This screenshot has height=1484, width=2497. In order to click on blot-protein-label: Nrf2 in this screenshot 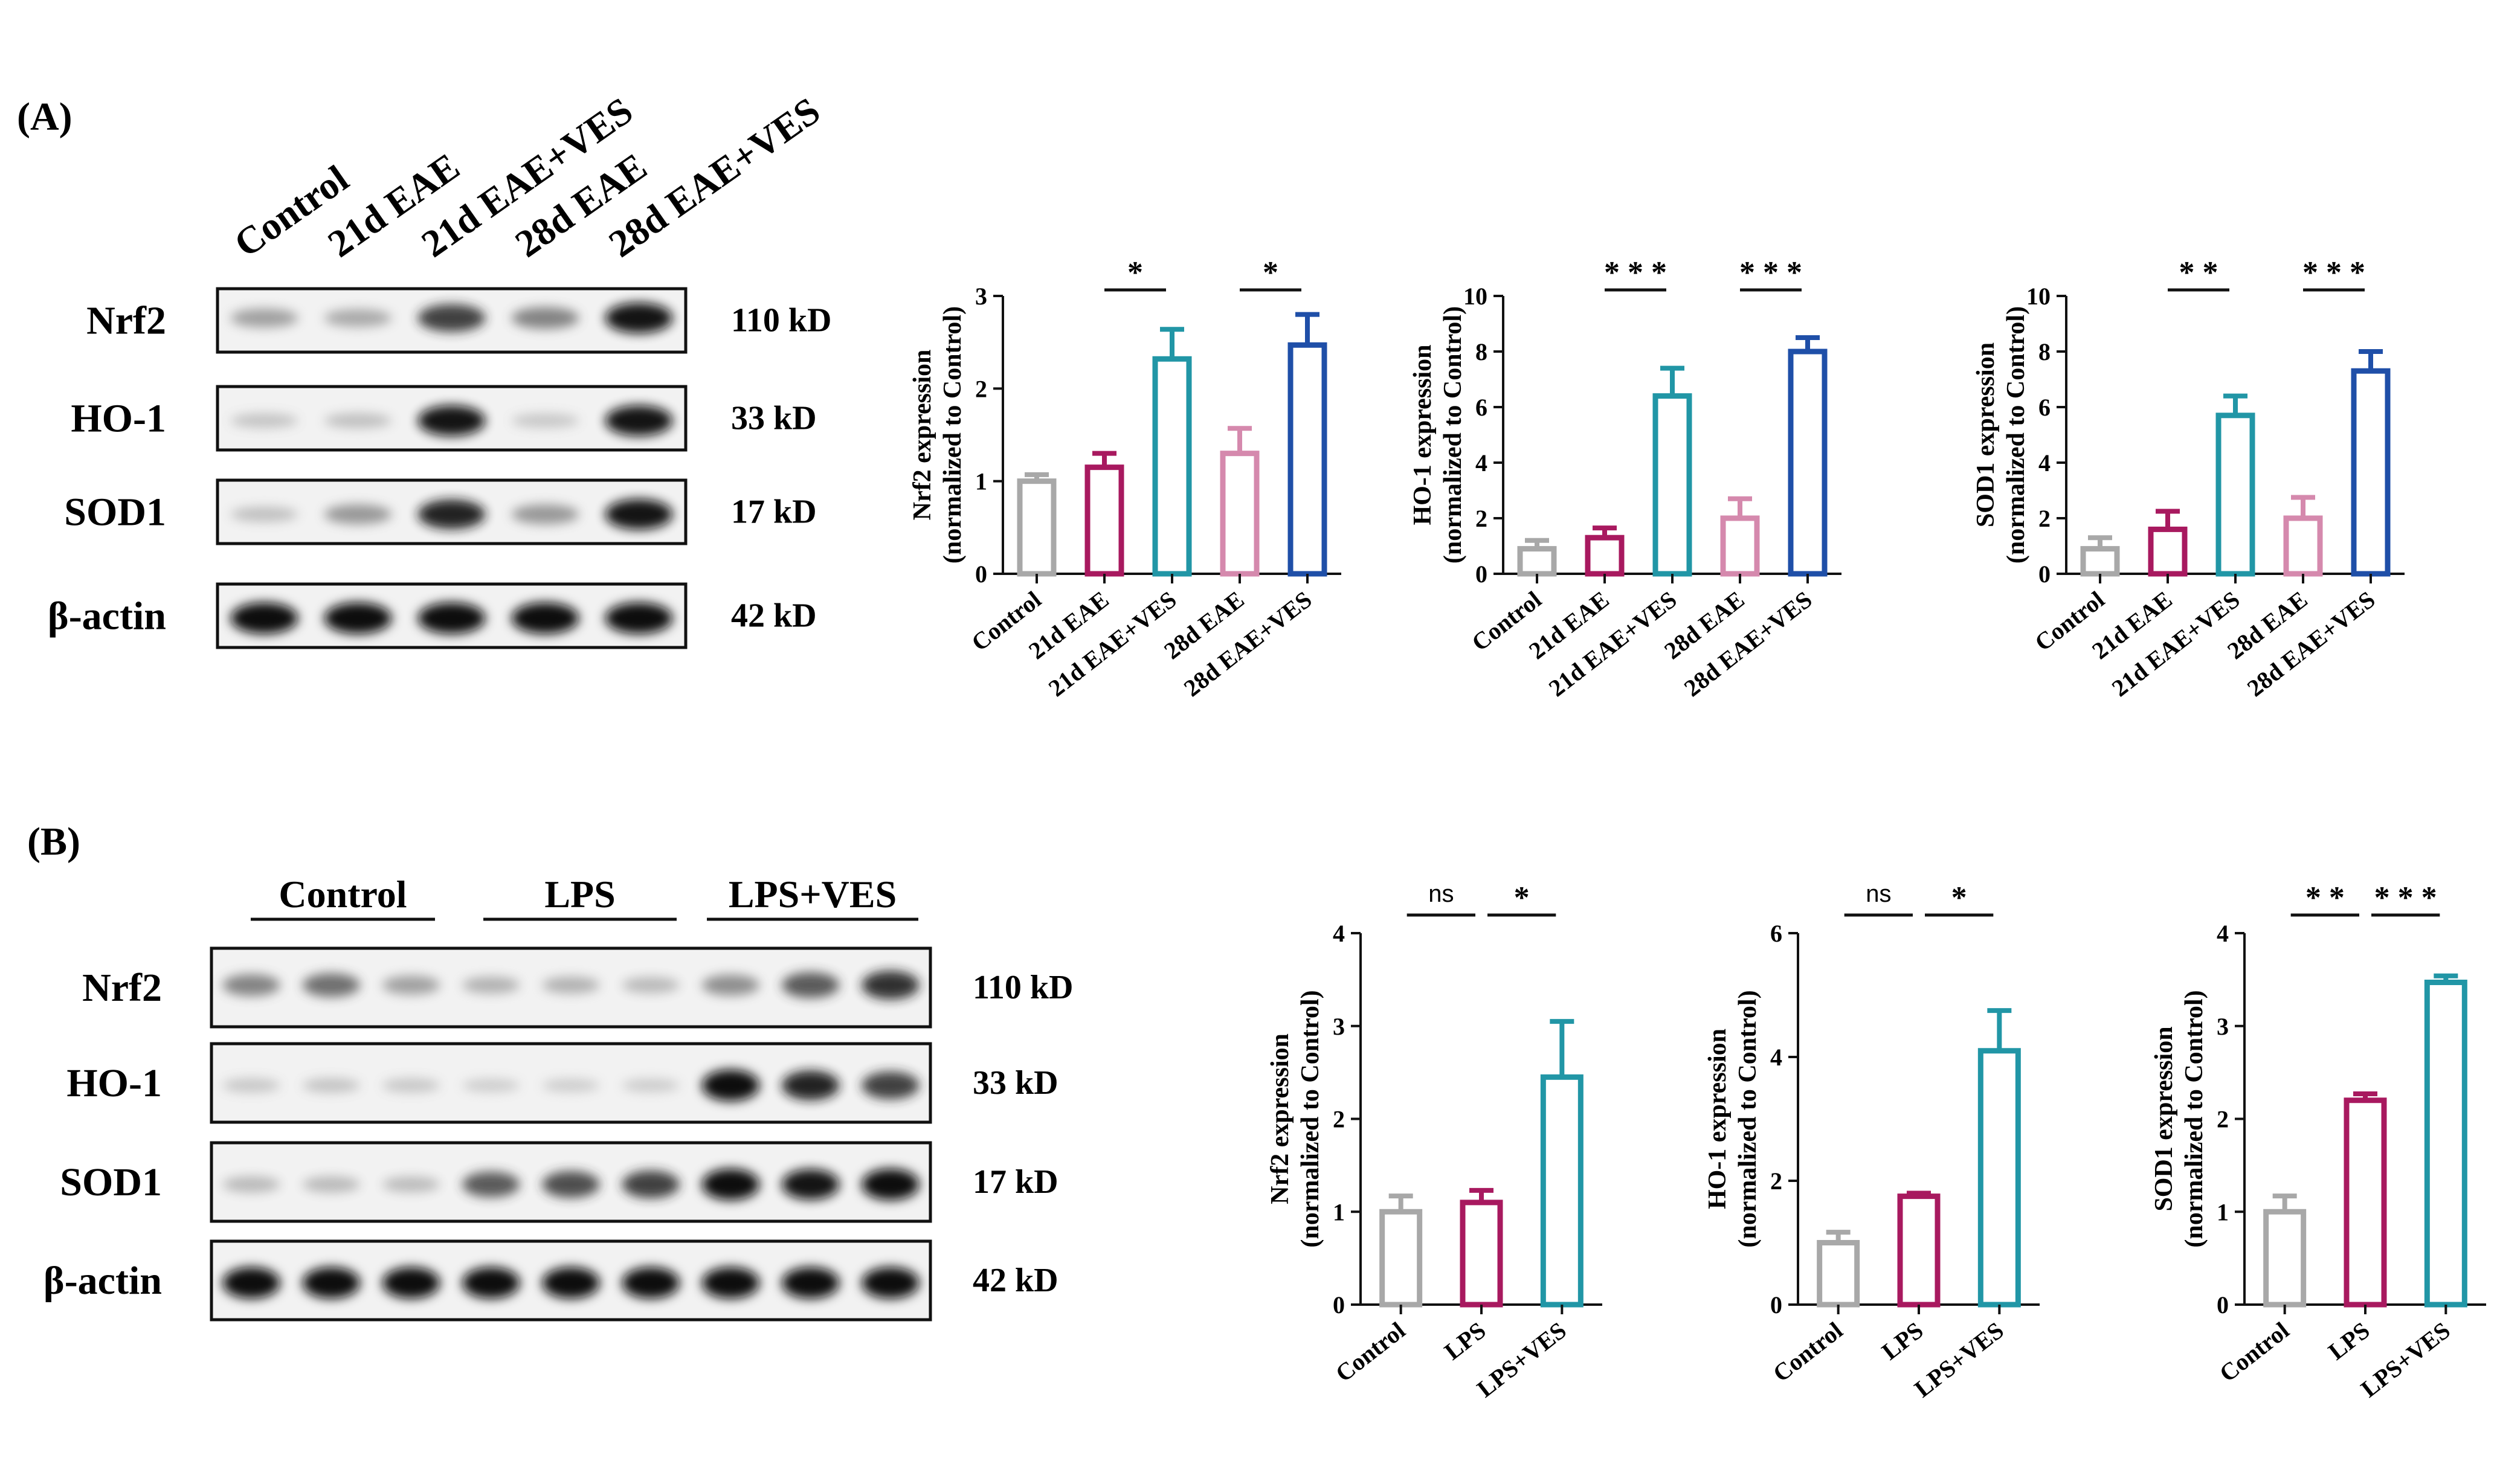, I will do `click(126, 321)`.